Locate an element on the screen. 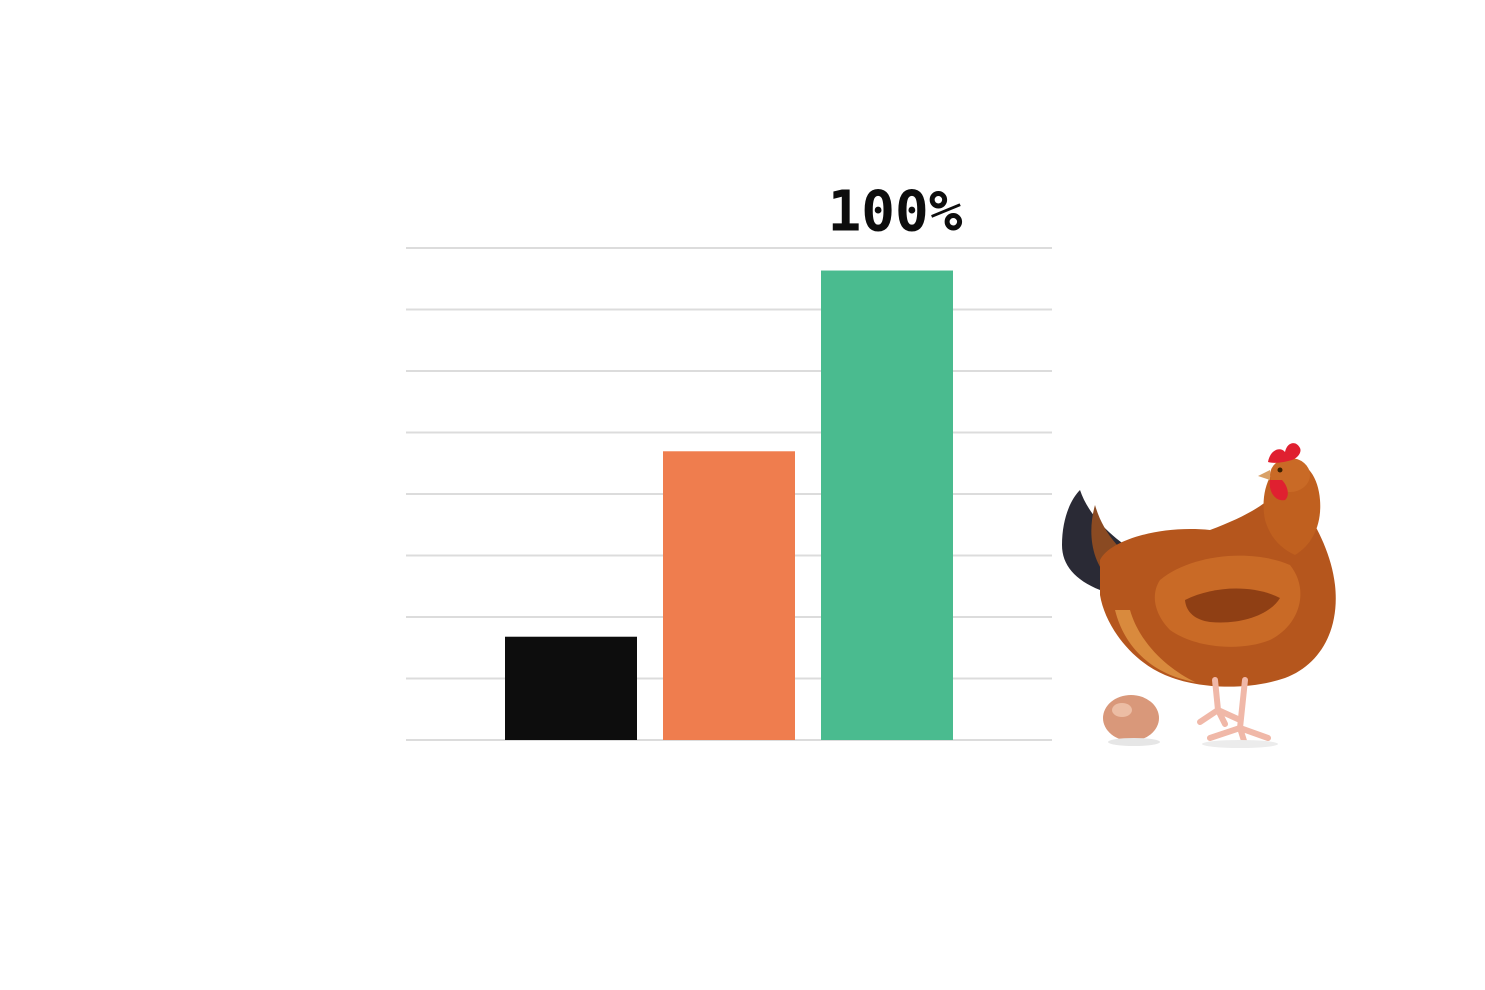  hen-beak is located at coordinates (1264, 475).